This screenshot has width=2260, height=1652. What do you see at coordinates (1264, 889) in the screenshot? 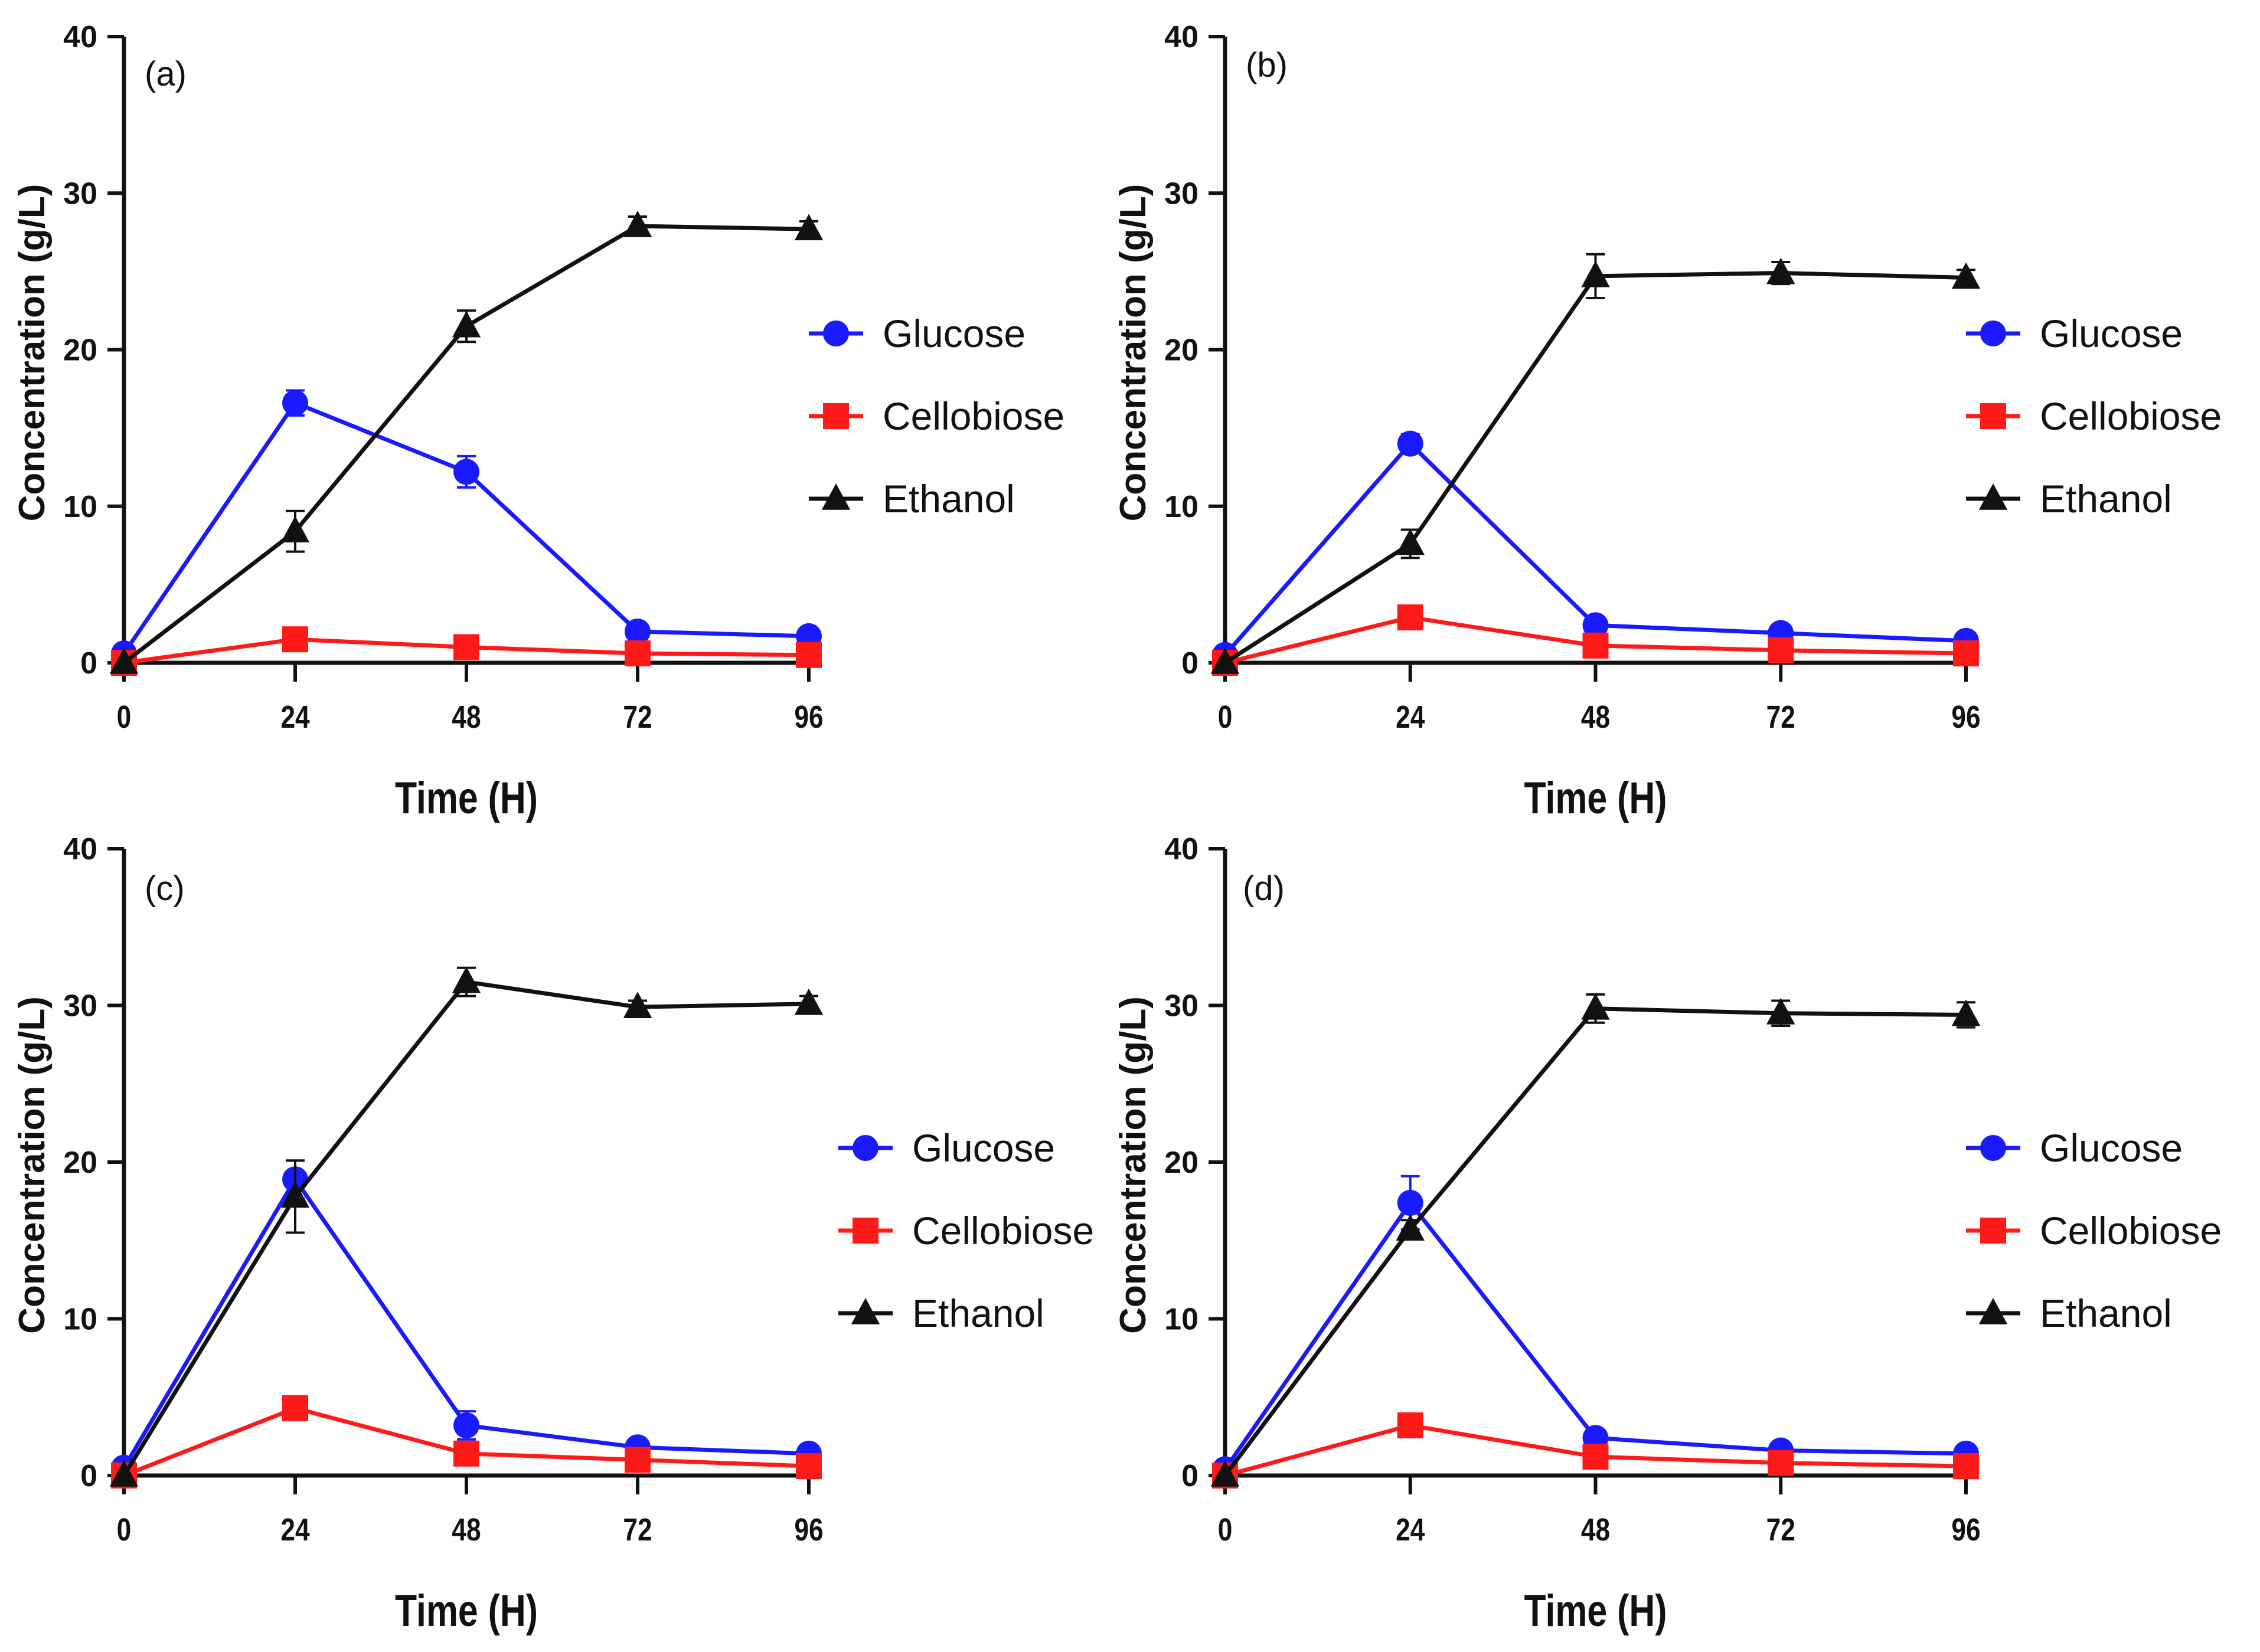
I see `panel-label: (d)` at bounding box center [1264, 889].